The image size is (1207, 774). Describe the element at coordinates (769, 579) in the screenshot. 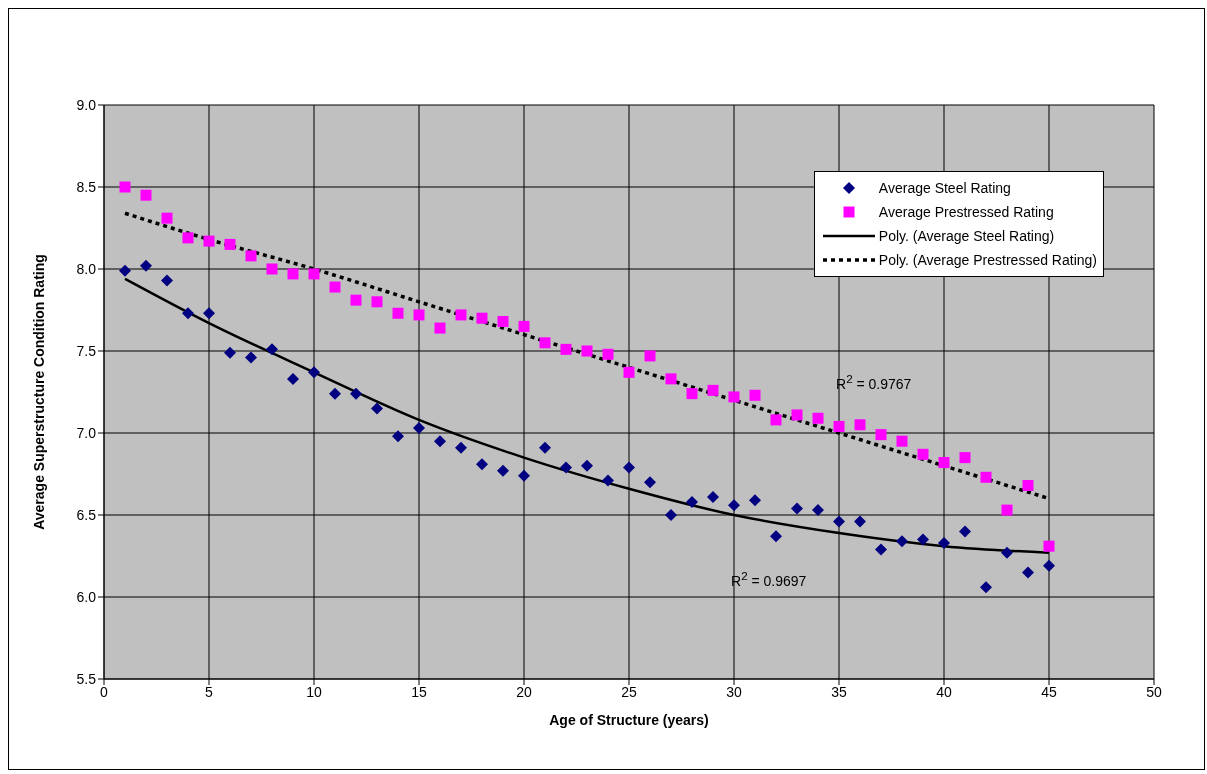

I see `annotation: R$^{2}$ = 0.9697` at that location.